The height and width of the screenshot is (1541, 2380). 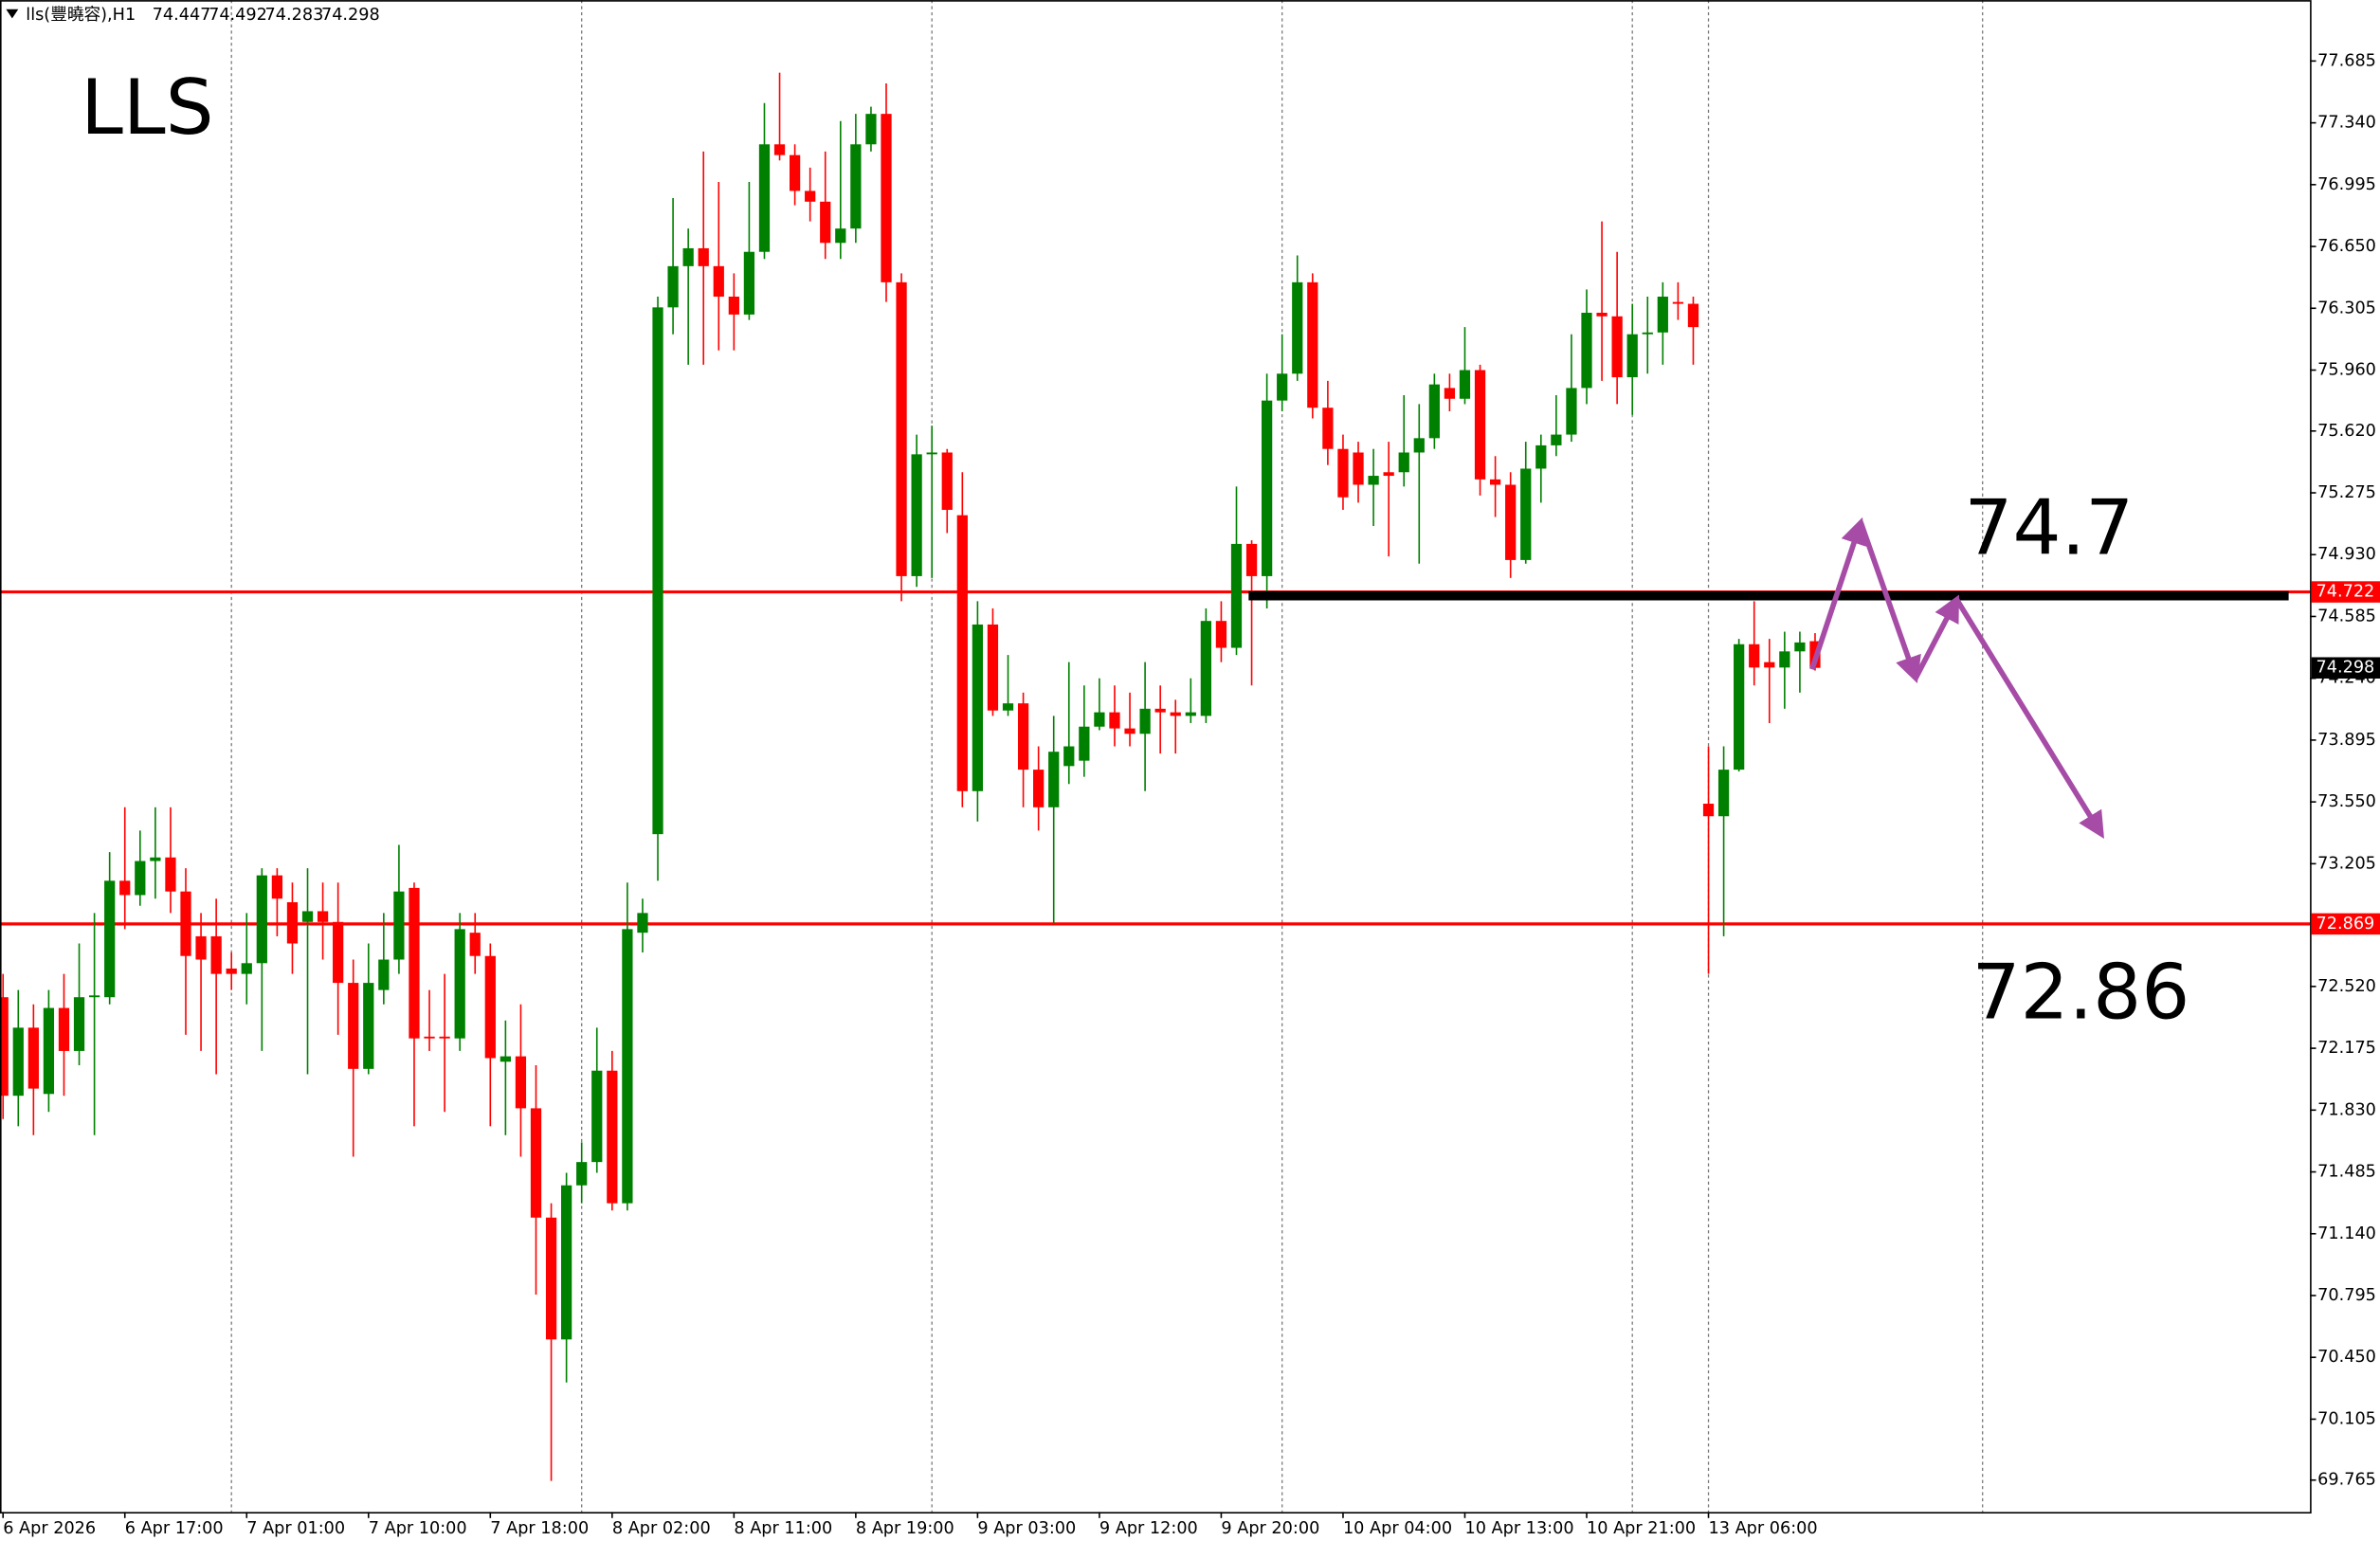 What do you see at coordinates (1270, 1529) in the screenshot?
I see `x-tick-label: 9 Apr 20:00` at bounding box center [1270, 1529].